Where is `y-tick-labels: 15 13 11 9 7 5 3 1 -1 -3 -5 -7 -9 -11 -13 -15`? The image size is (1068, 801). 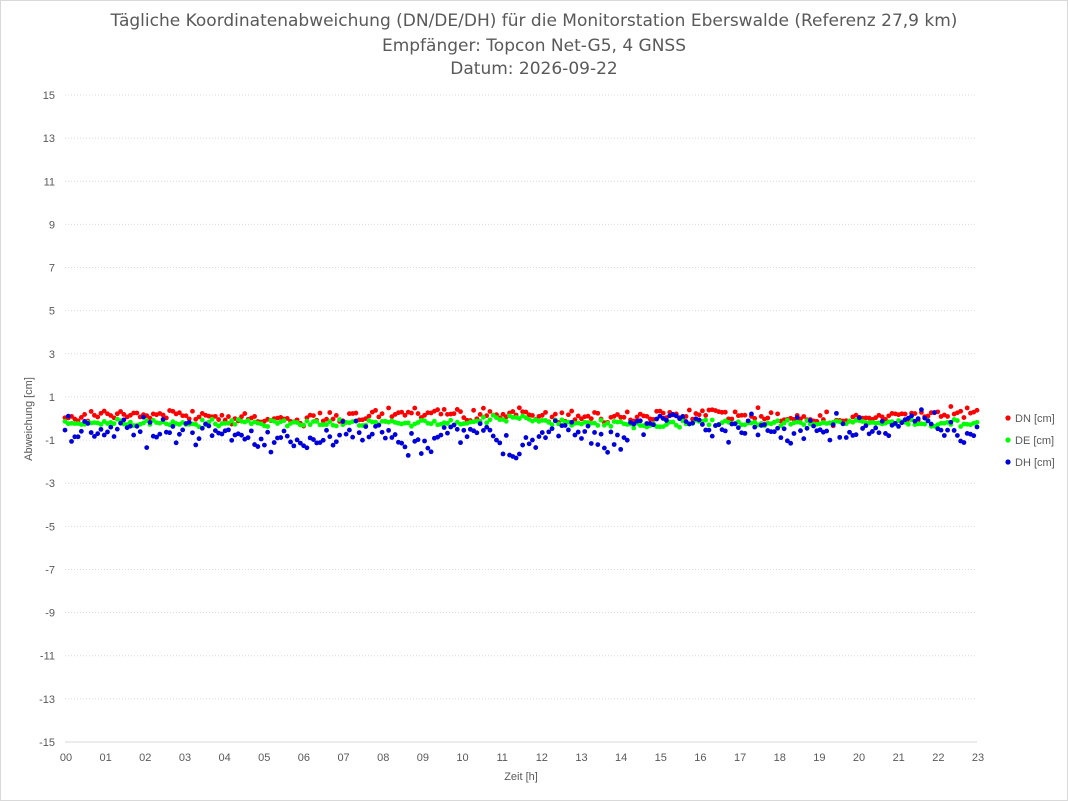
y-tick-labels: 15 13 11 9 7 5 3 1 -1 -3 -5 -7 -9 -11 -13 -15 is located at coordinates (47, 419).